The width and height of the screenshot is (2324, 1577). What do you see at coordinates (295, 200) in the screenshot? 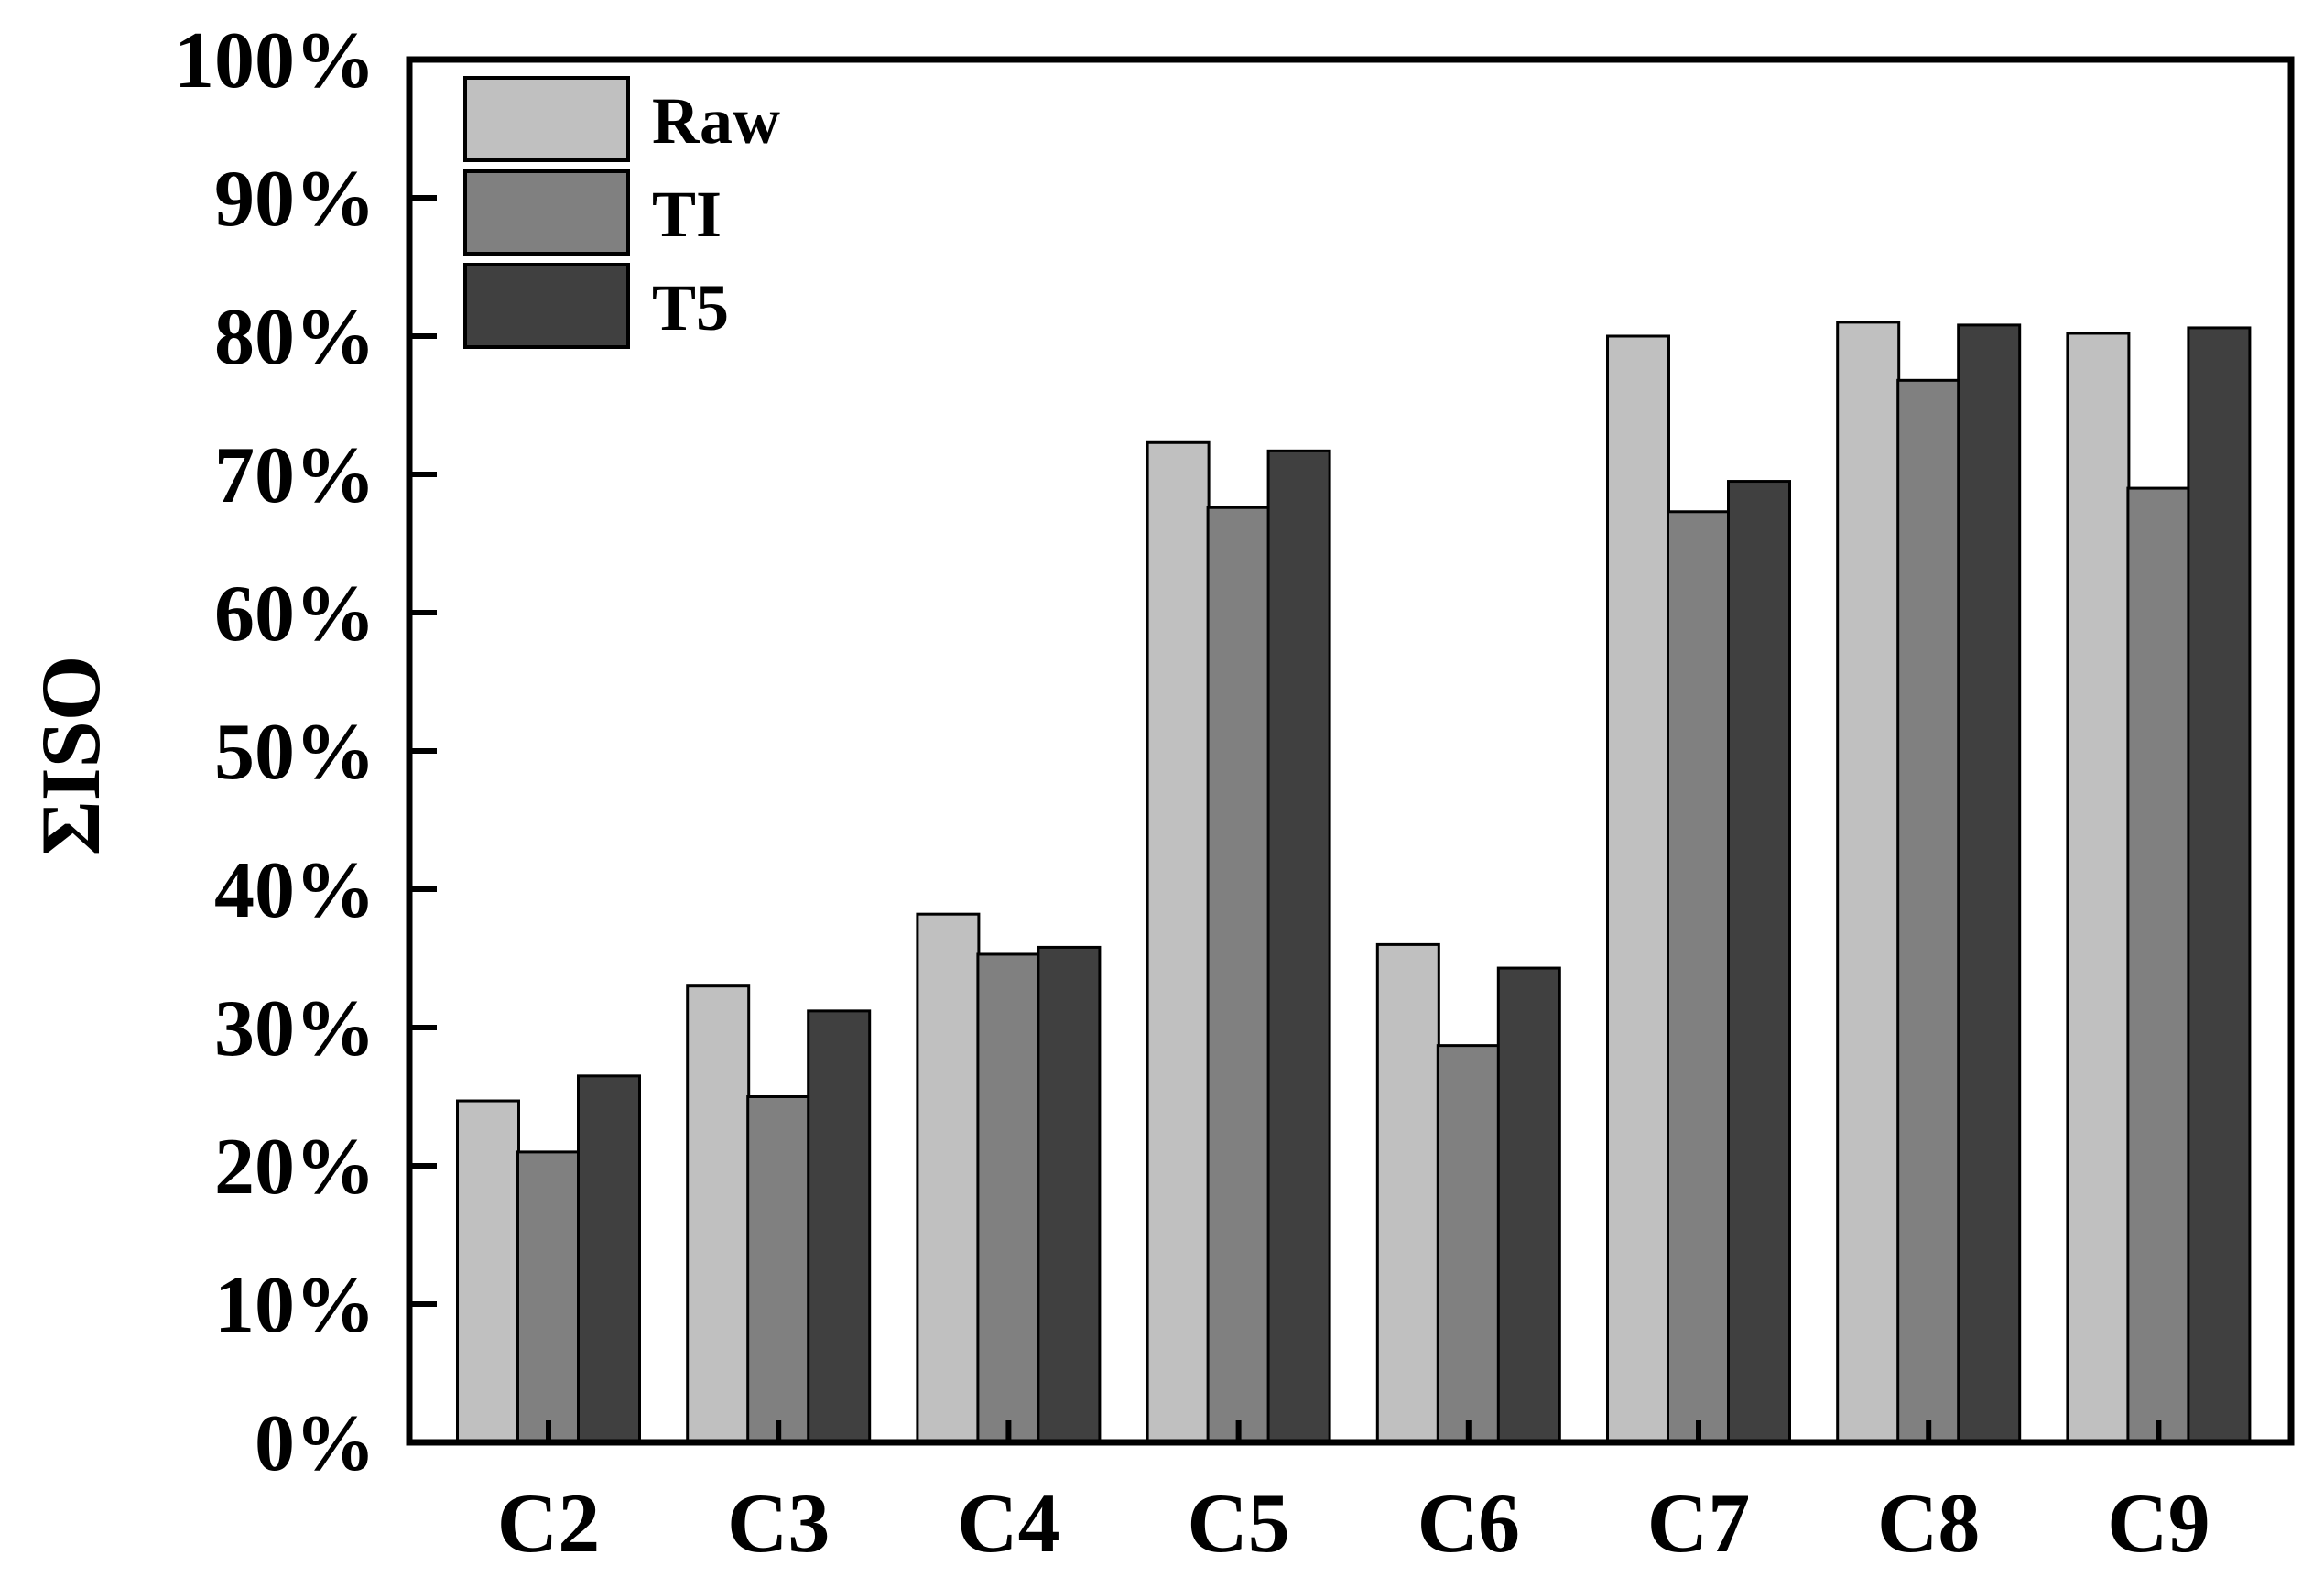
I see `y-tick-label: 90%` at bounding box center [295, 200].